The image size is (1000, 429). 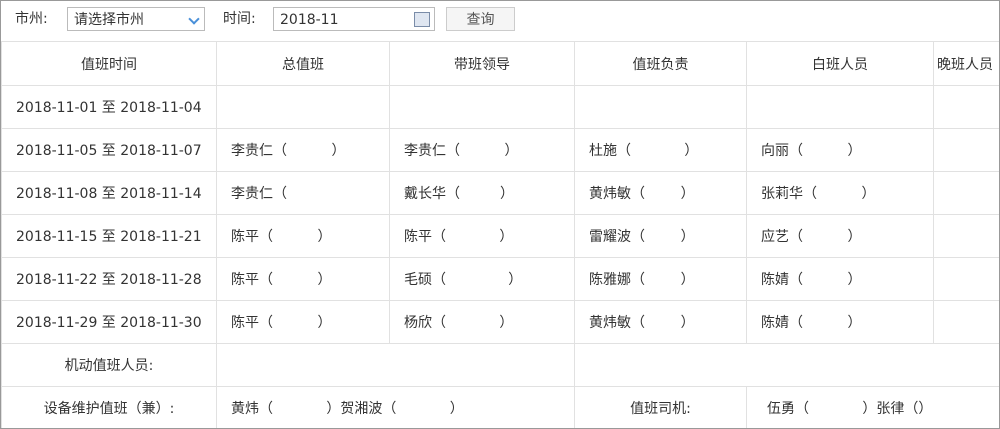 I want to click on header-cell: 值班负责, so click(x=660, y=63).